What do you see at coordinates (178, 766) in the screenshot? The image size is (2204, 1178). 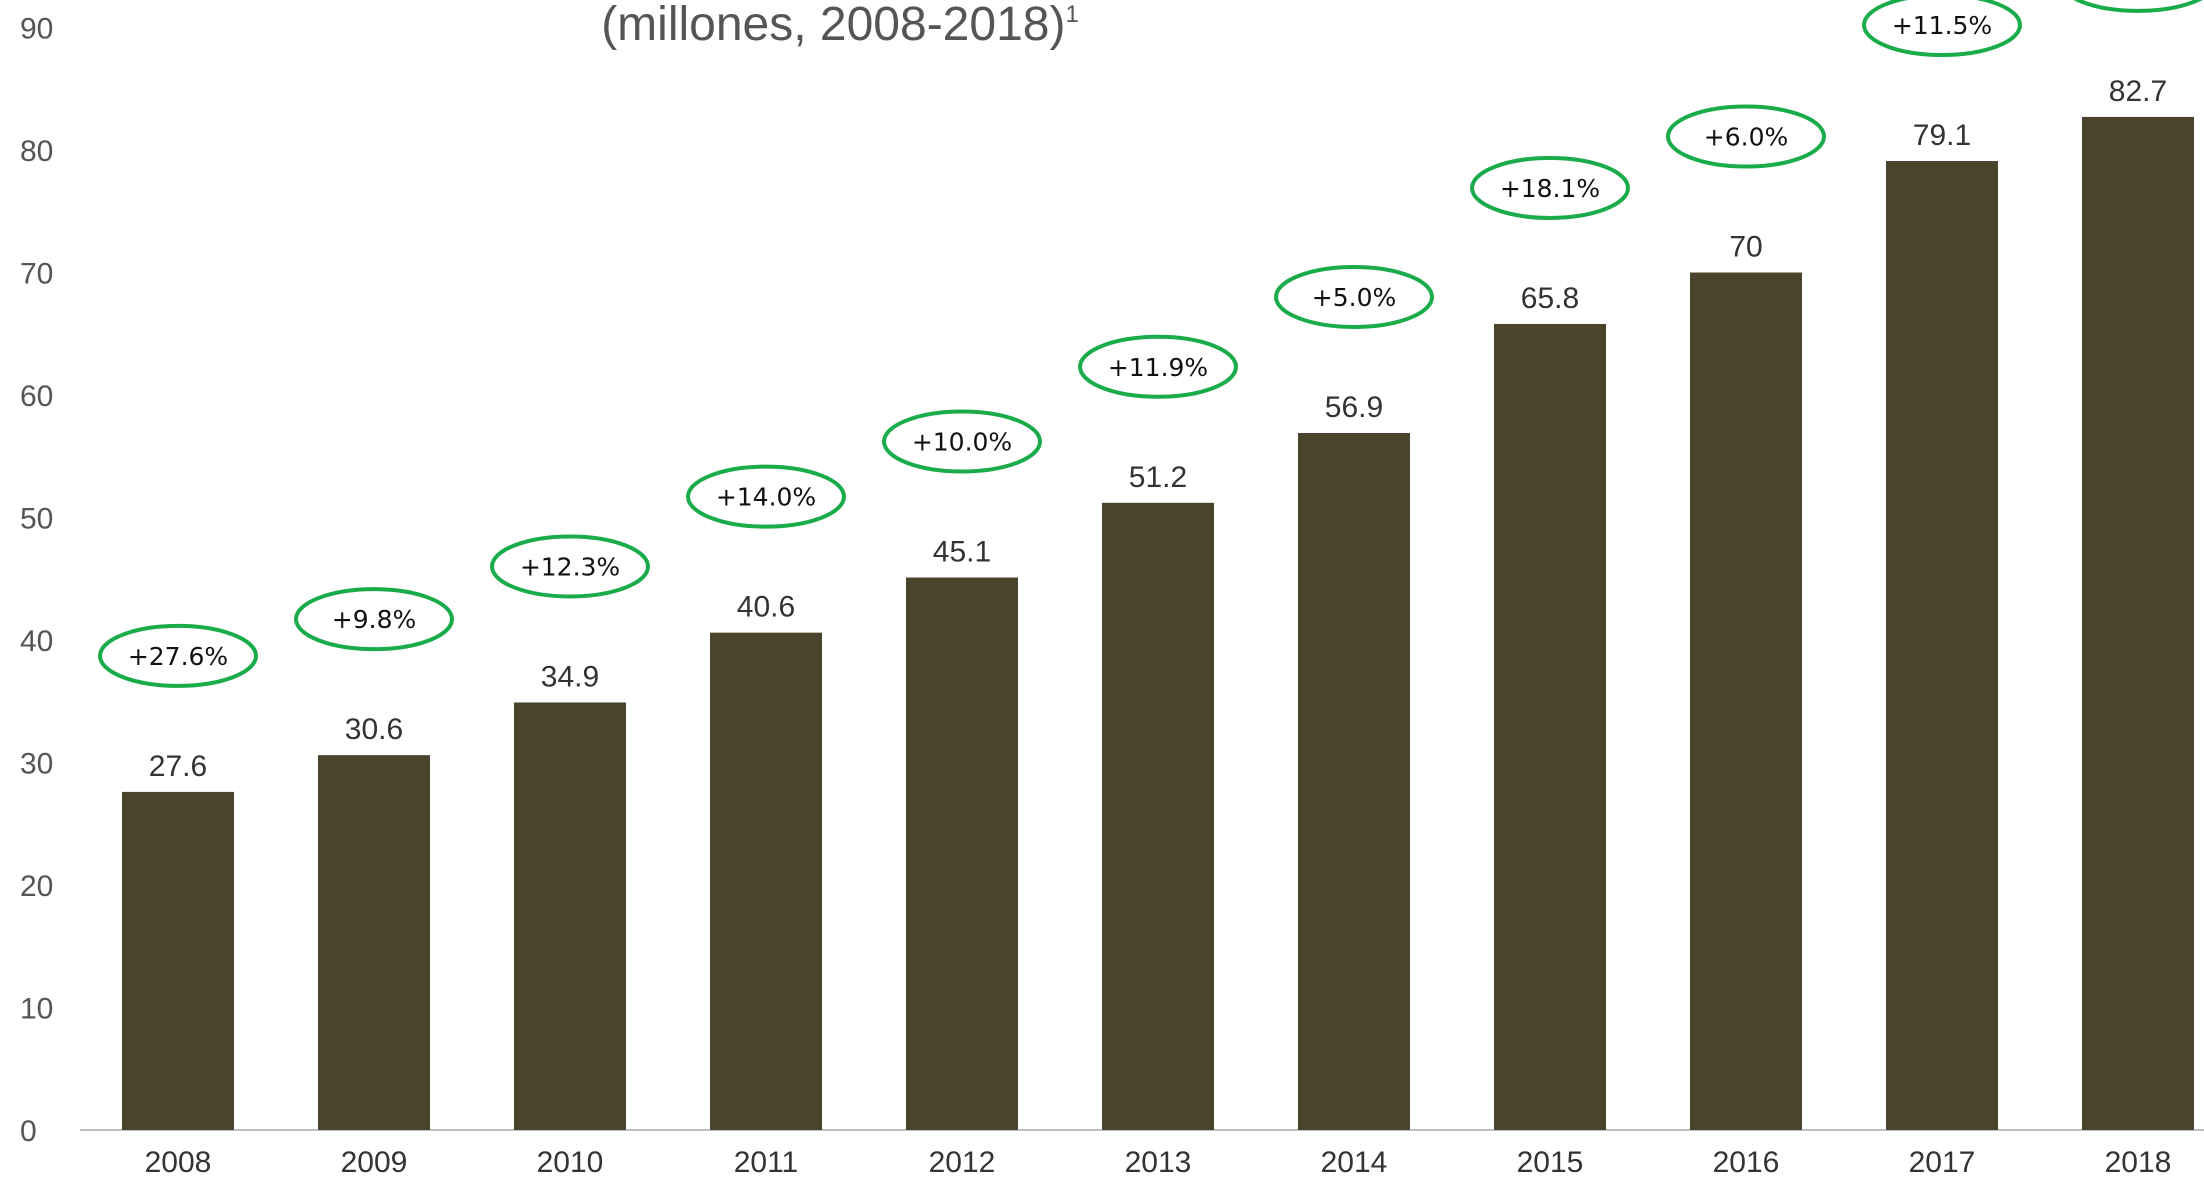 I see `bar-value-label: 27.6` at bounding box center [178, 766].